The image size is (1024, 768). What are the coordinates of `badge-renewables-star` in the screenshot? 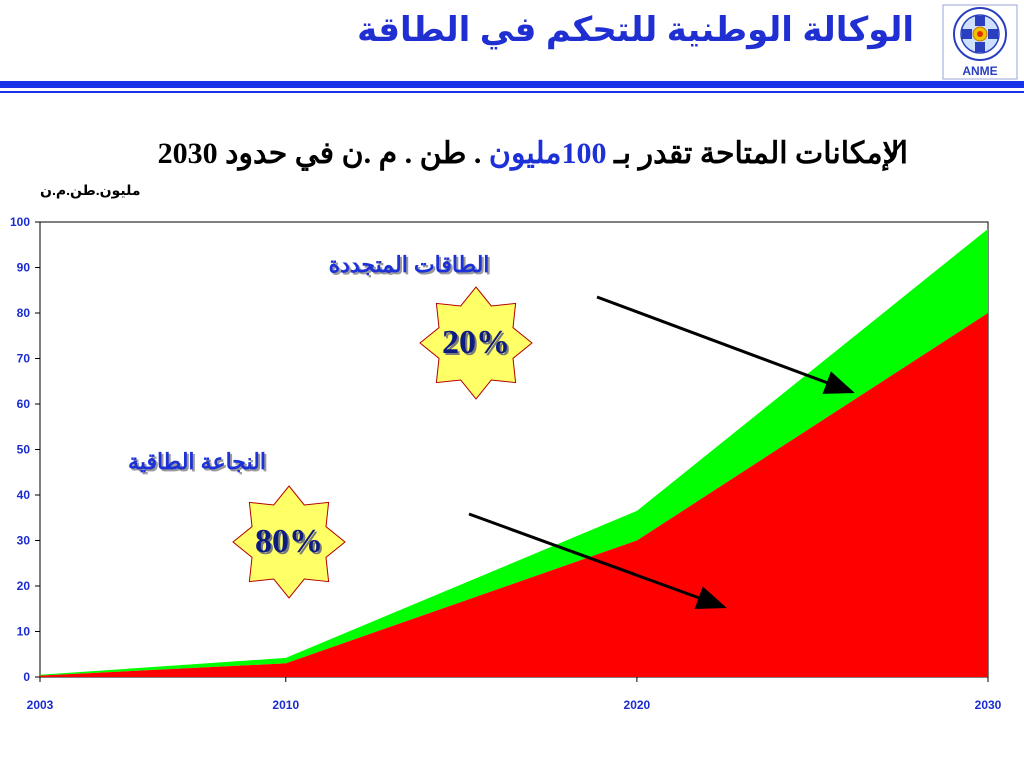 It's located at (476, 343).